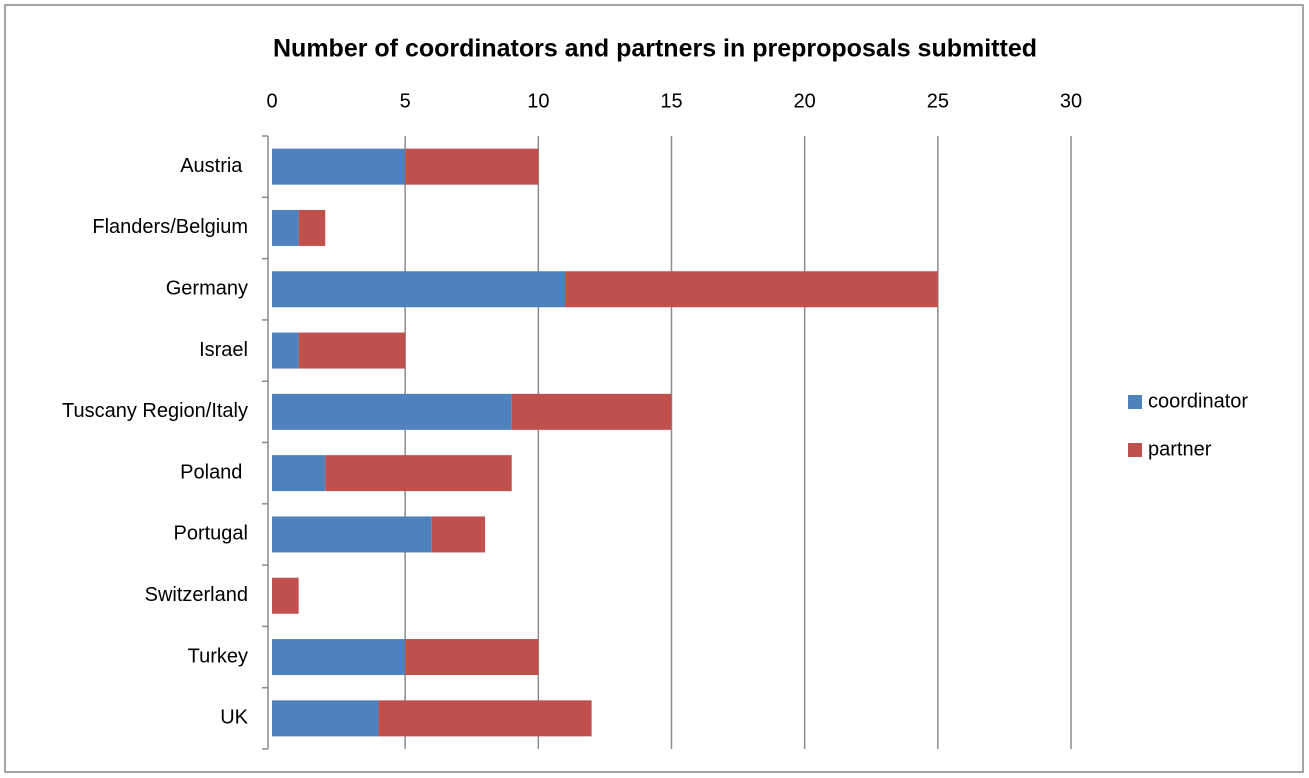  What do you see at coordinates (218, 656) in the screenshot?
I see `y-tick-label: Turkey` at bounding box center [218, 656].